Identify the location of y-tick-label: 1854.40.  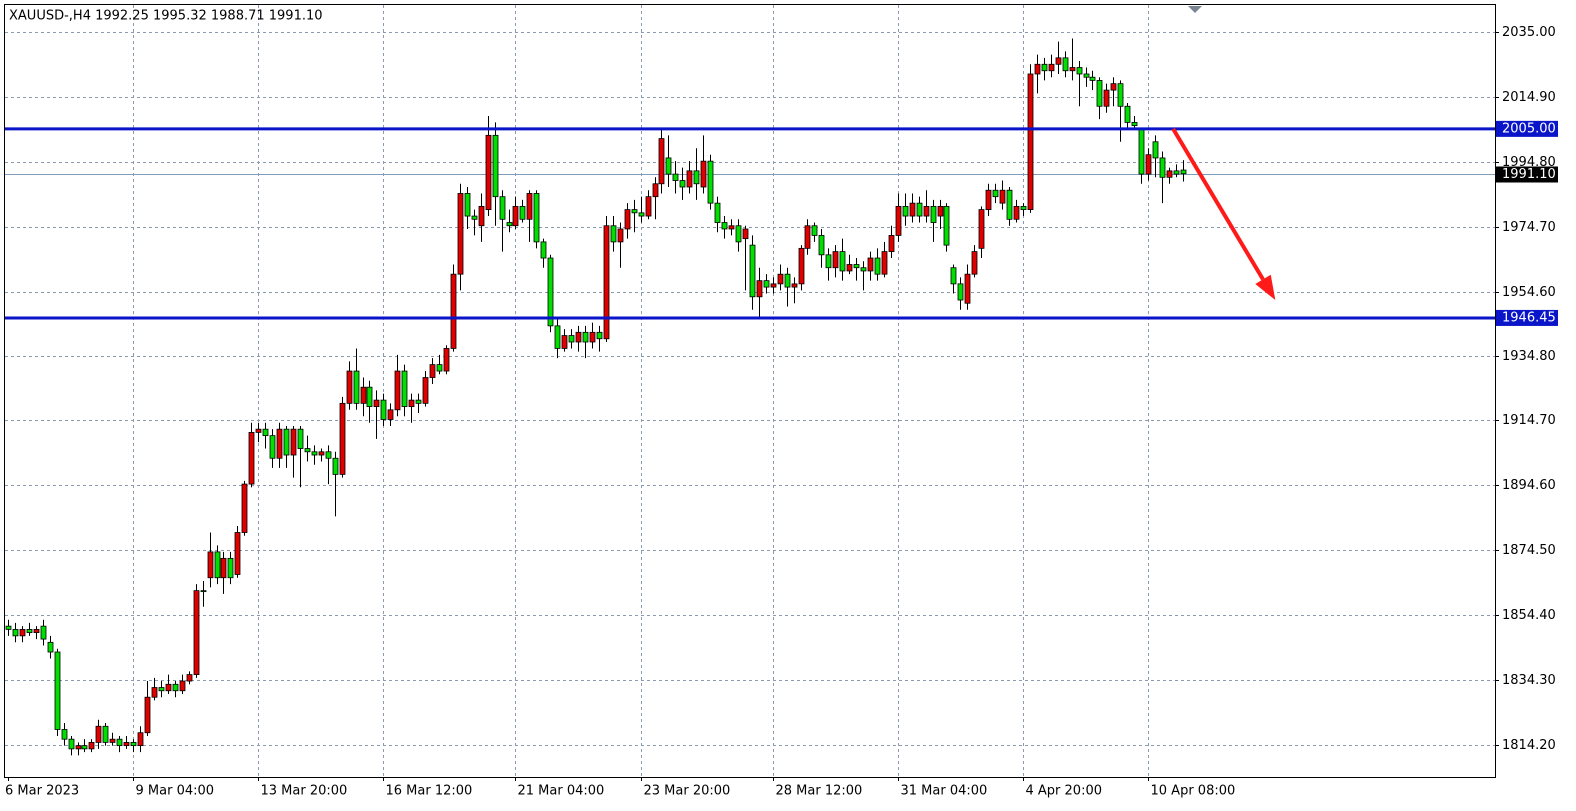
(1529, 615).